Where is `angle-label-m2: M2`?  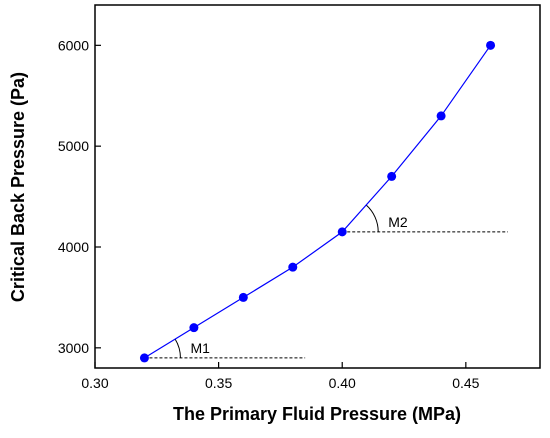
angle-label-m2: M2 is located at coordinates (398, 222).